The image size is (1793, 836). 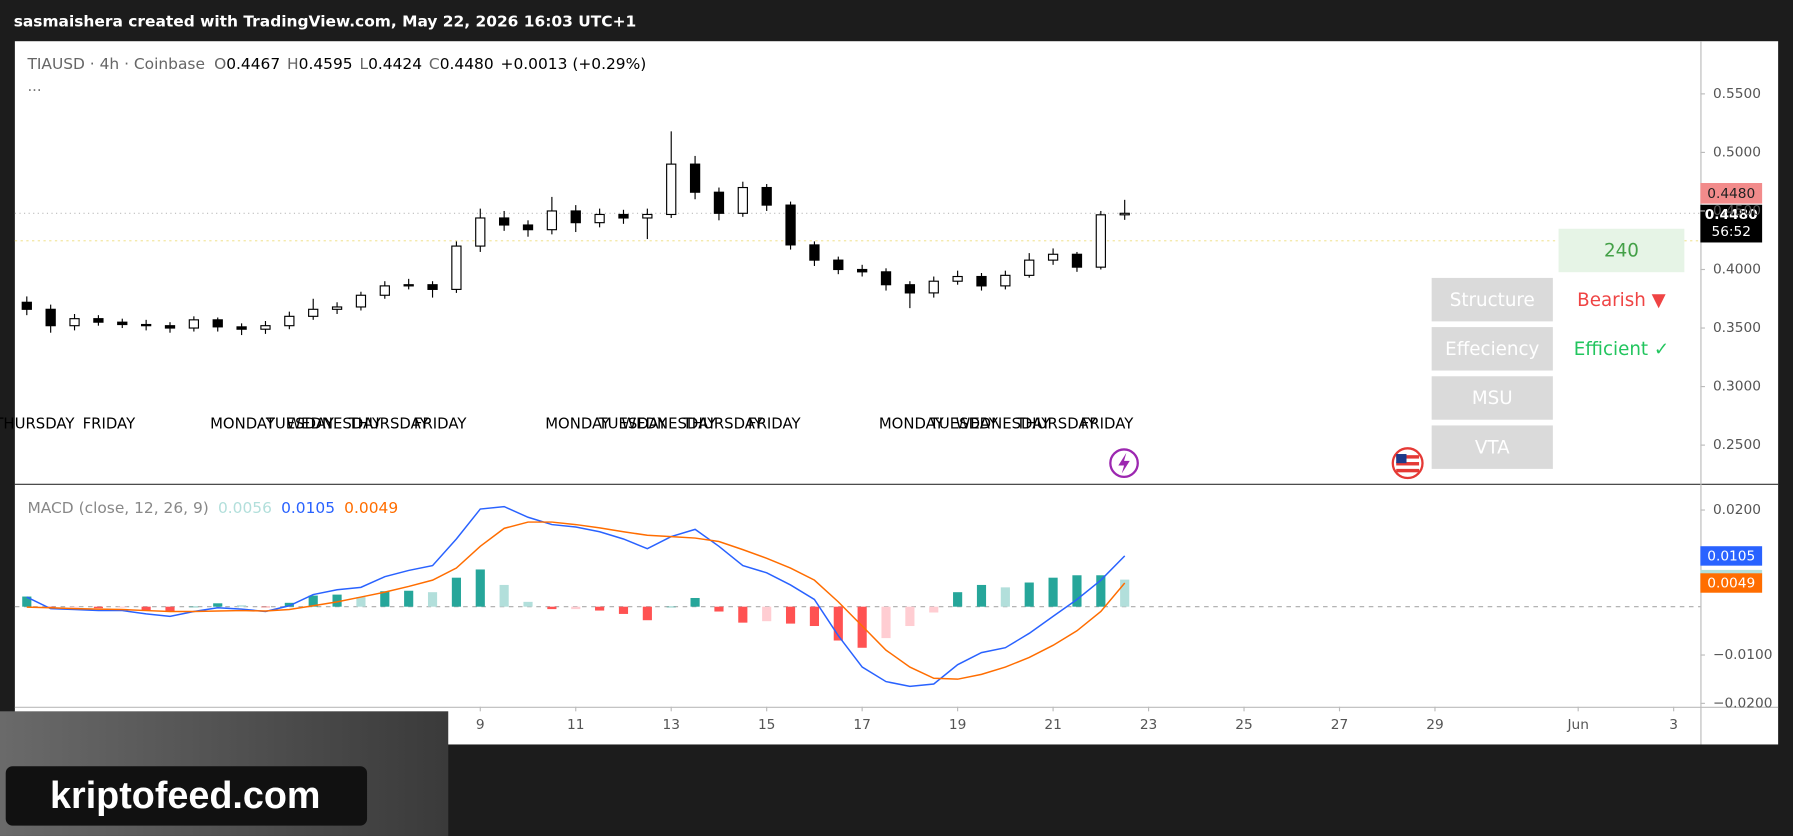 What do you see at coordinates (1731, 194) in the screenshot?
I see `price-badge-text: 0.4480` at bounding box center [1731, 194].